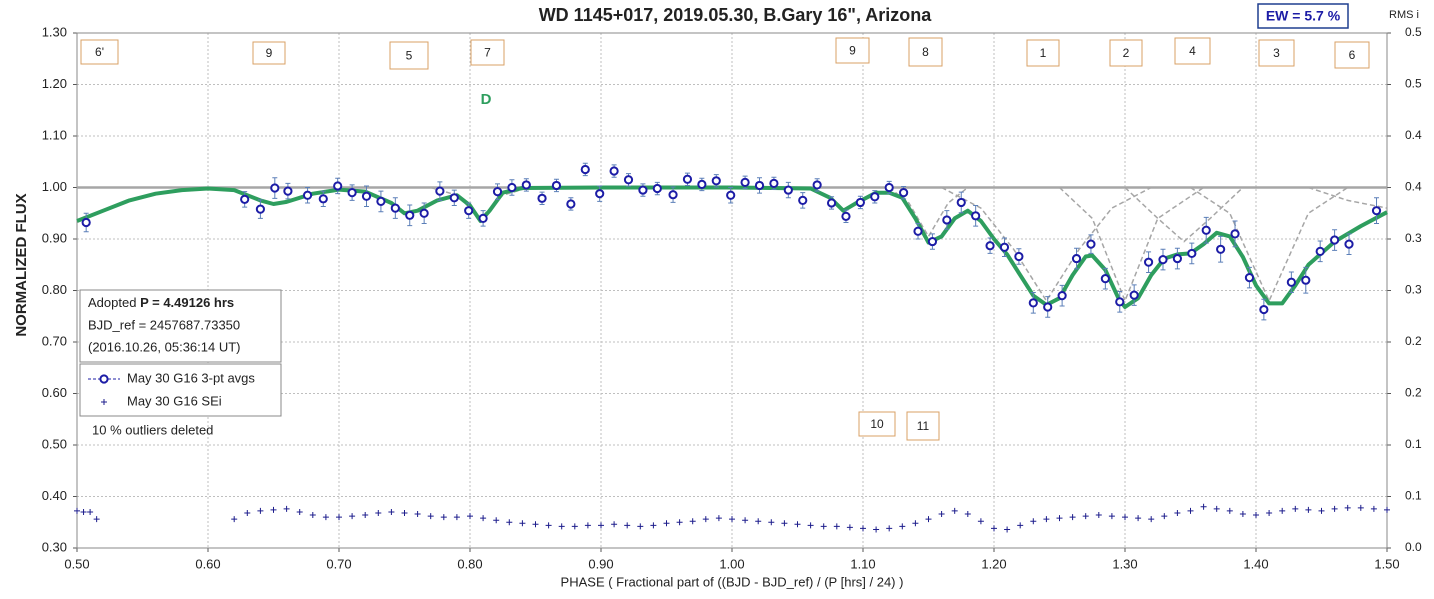 This screenshot has width=1434, height=599. I want to click on y2-tick-label: 0.4, so click(1413, 187).